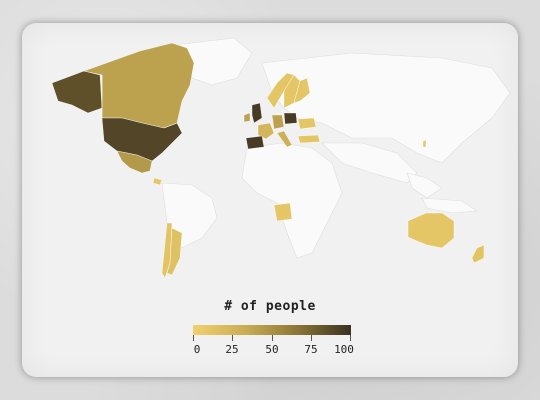 This screenshot has height=400, width=540. What do you see at coordinates (247, 117) in the screenshot?
I see `region-ireland` at bounding box center [247, 117].